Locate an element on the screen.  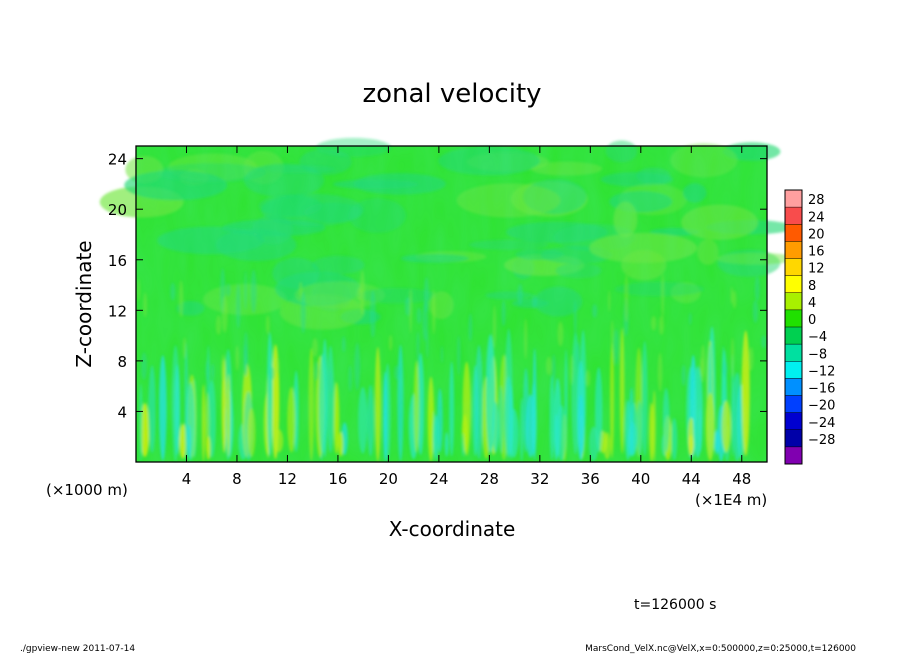
x-tick-label: 24 is located at coordinates (438, 479).